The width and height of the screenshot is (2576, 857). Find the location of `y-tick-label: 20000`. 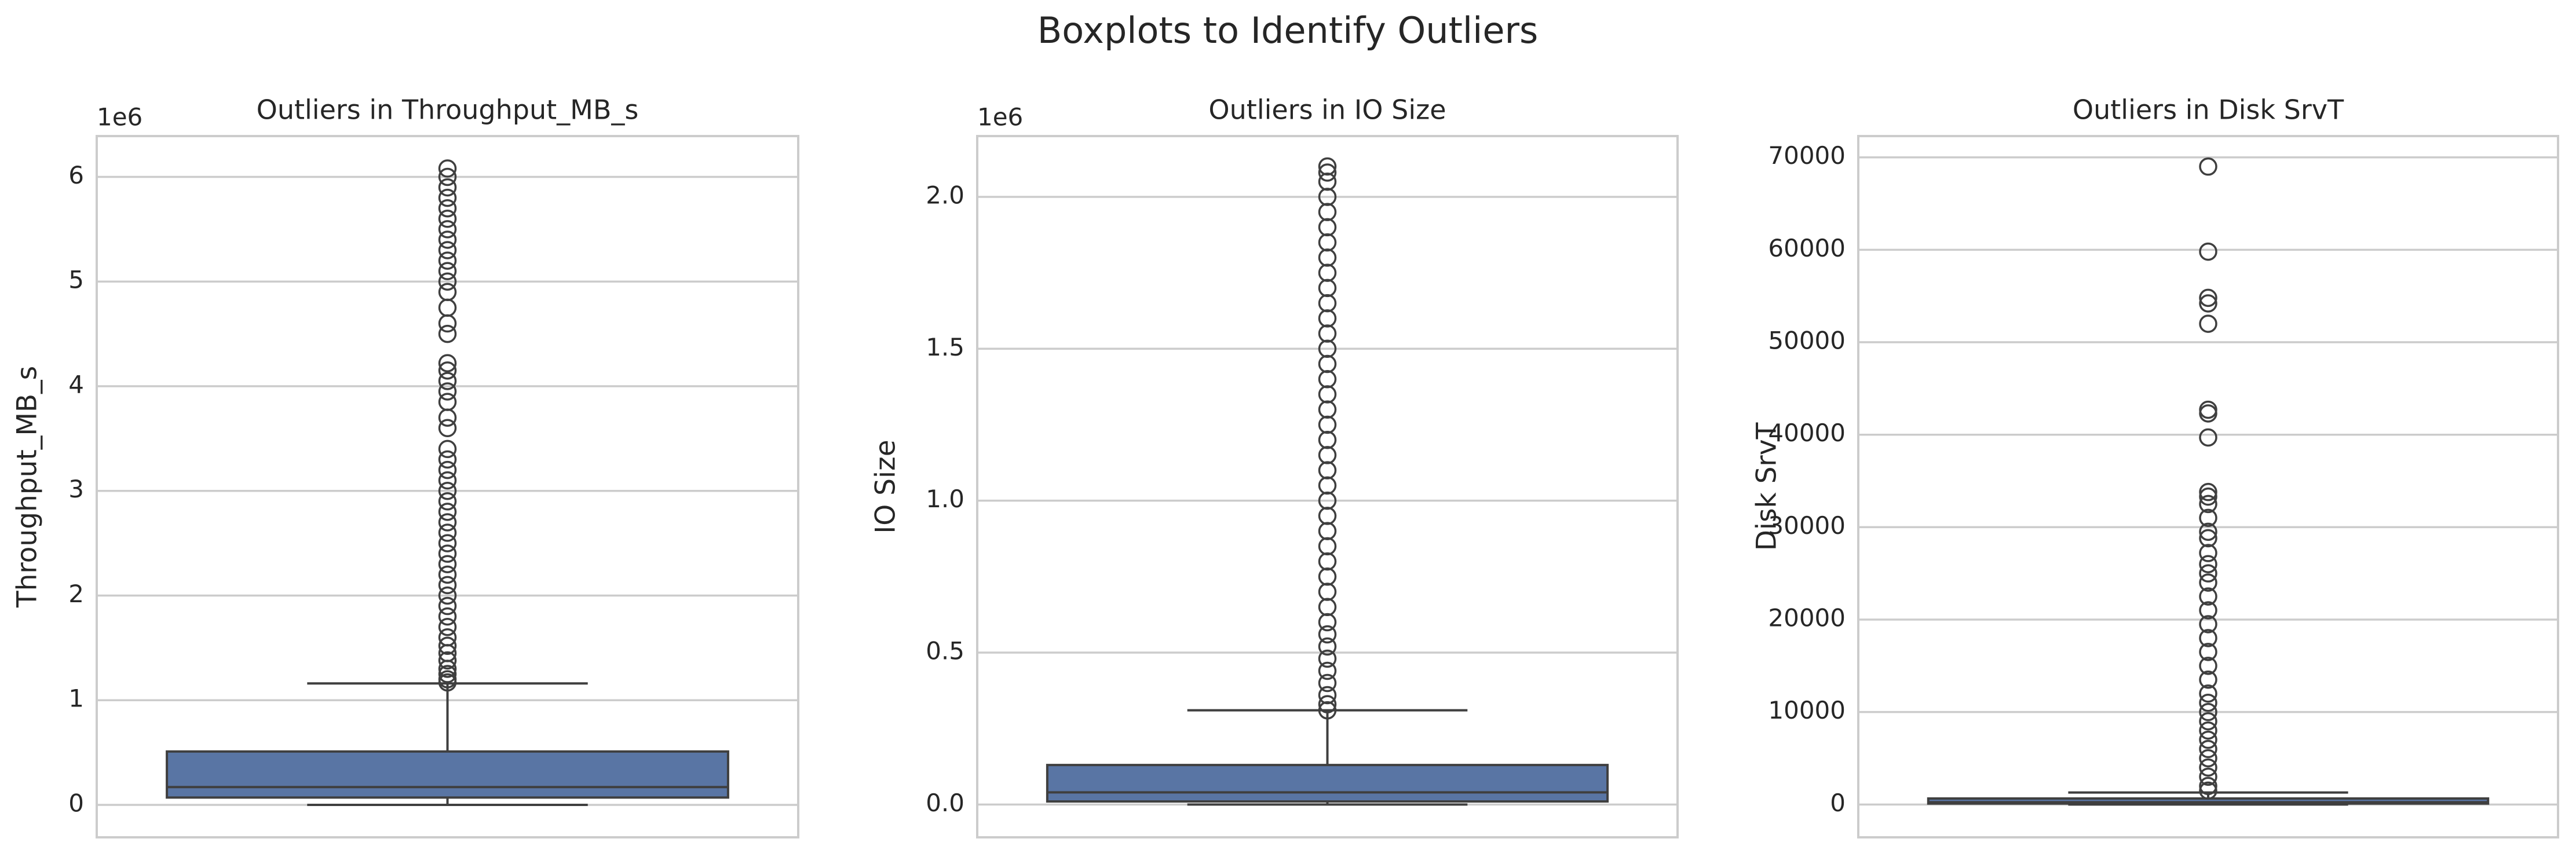

y-tick-label: 20000 is located at coordinates (1807, 618).